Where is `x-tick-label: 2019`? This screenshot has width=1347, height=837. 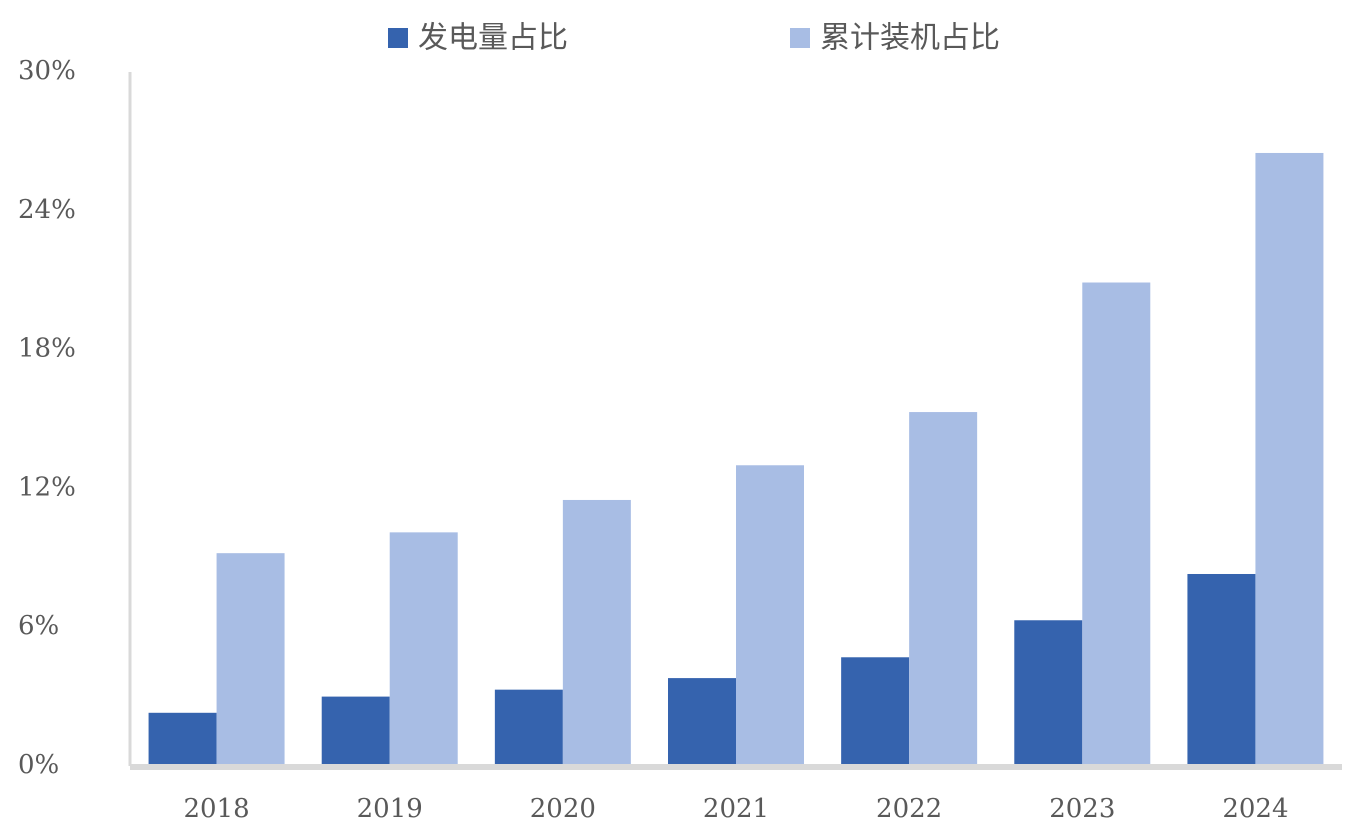
x-tick-label: 2019 is located at coordinates (390, 809).